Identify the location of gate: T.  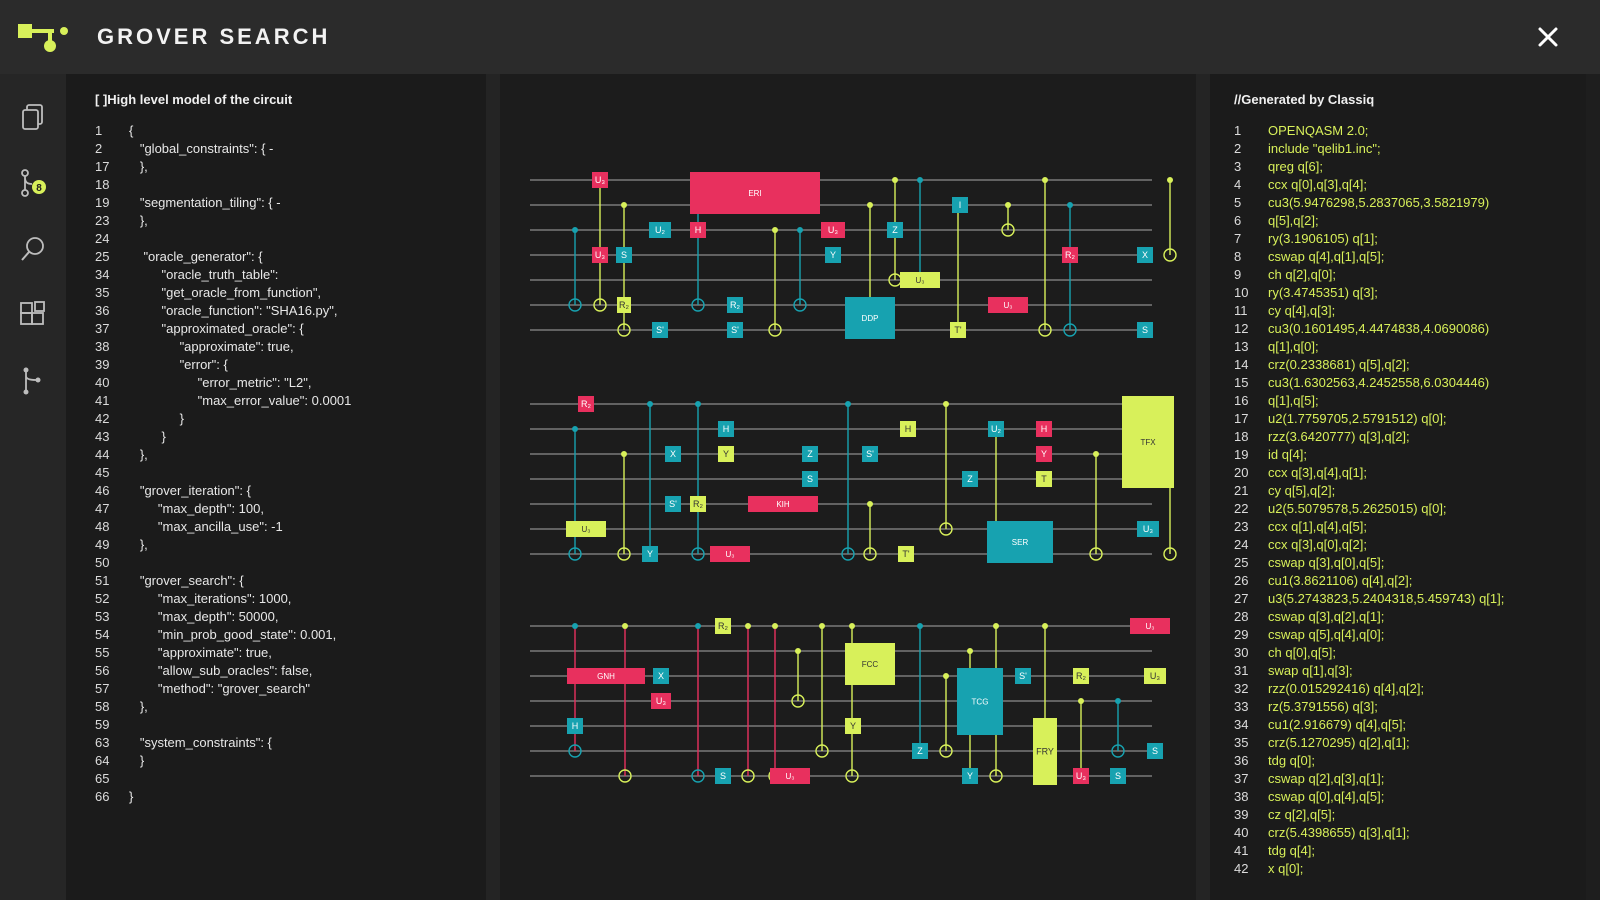
(1044, 479).